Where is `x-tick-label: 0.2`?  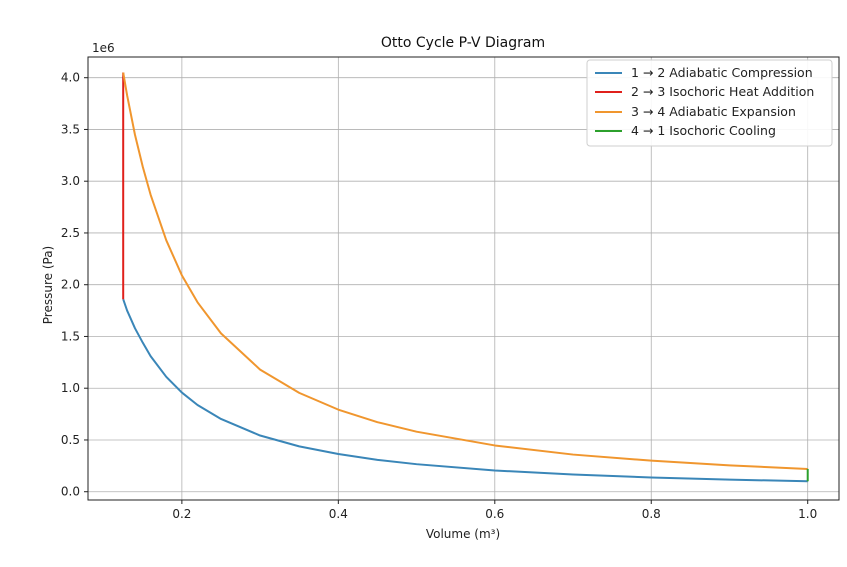 x-tick-label: 0.2 is located at coordinates (181, 514).